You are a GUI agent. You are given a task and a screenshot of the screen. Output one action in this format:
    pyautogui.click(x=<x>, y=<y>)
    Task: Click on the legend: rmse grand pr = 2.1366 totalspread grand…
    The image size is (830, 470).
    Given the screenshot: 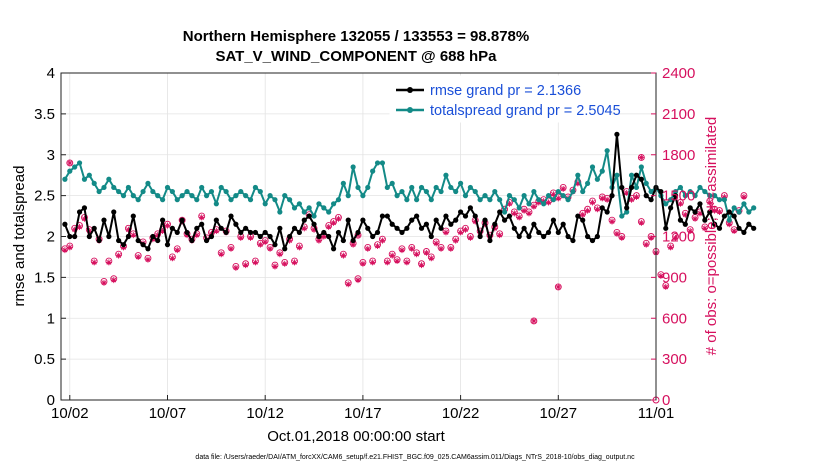 What is the action you would take?
    pyautogui.click(x=505, y=99)
    